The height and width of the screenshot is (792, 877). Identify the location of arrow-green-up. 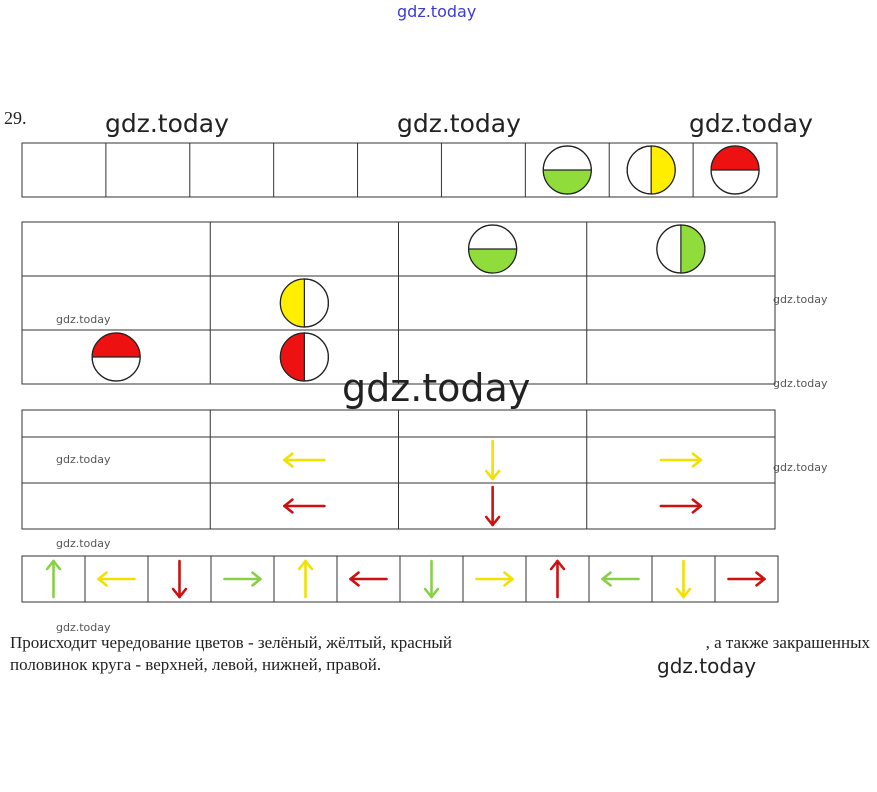
(53, 579).